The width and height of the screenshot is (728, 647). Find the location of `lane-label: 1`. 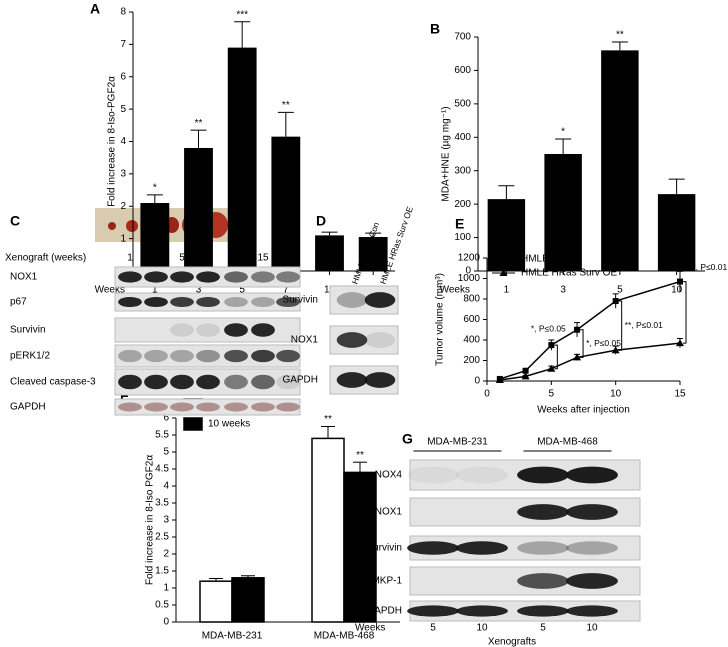

lane-label: 1 is located at coordinates (130, 258).